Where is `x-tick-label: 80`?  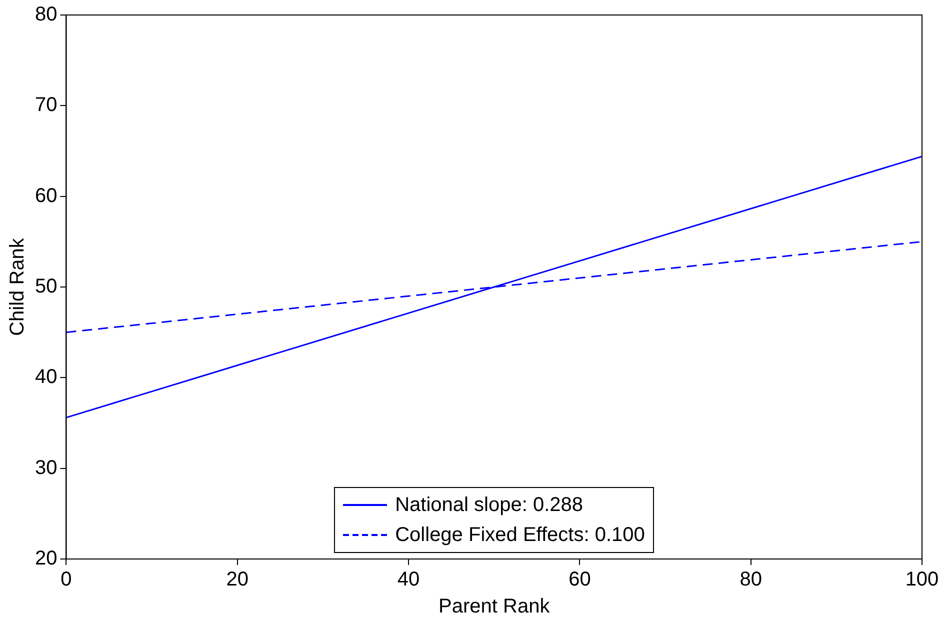 x-tick-label: 80 is located at coordinates (751, 579).